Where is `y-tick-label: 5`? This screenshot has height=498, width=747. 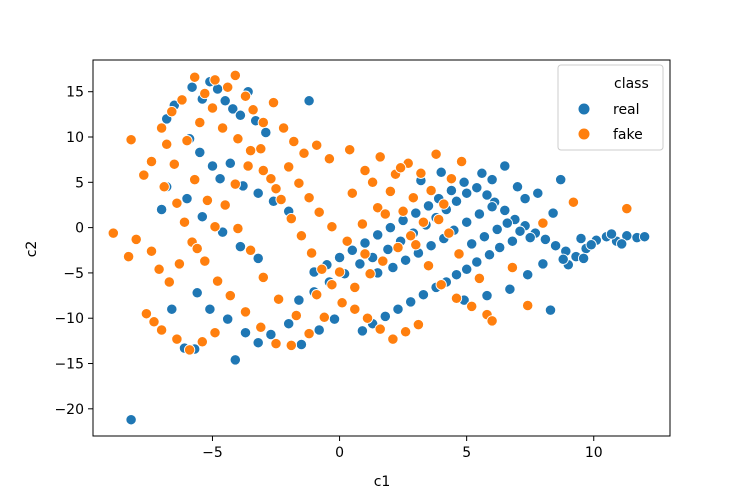 y-tick-label: 5 is located at coordinates (79, 183).